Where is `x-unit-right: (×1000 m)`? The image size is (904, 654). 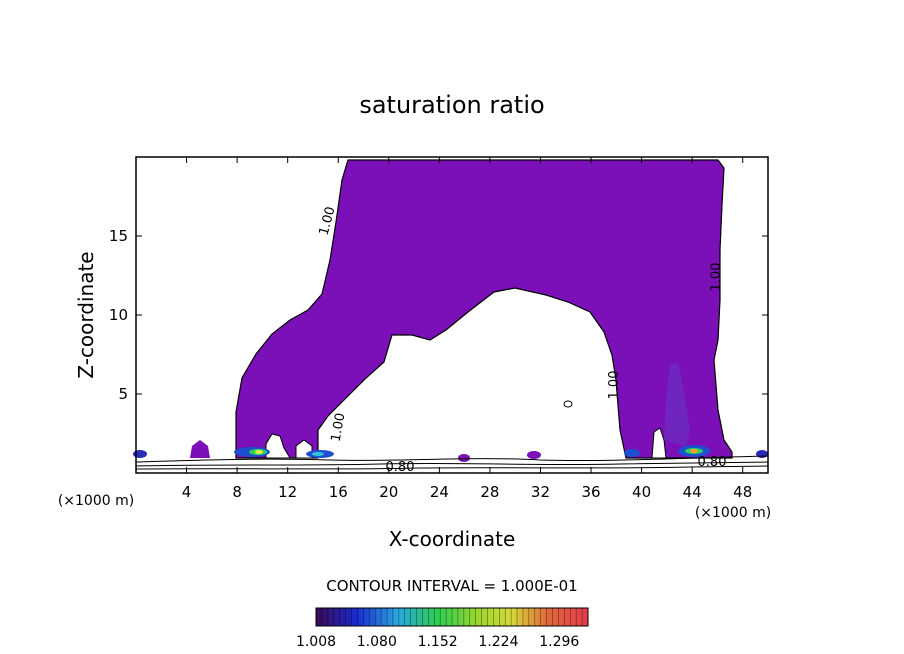
x-unit-right: (×1000 m) is located at coordinates (733, 513).